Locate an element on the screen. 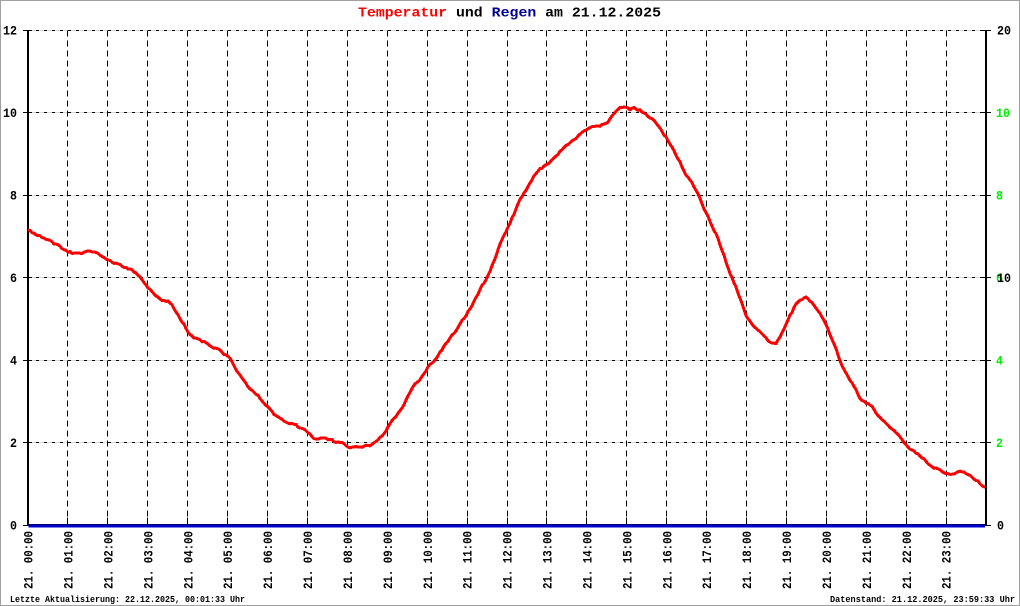 The image size is (1020, 606). svg-text: 21. 19:00 is located at coordinates (787, 560).